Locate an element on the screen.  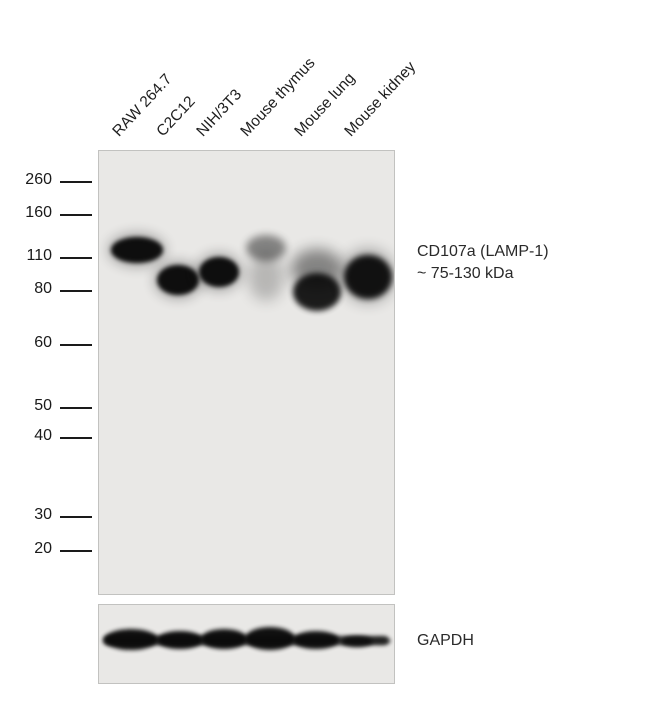
target-annotation: CD107a (LAMP-1) ~ 75-130 kDa is located at coordinates (483, 263).